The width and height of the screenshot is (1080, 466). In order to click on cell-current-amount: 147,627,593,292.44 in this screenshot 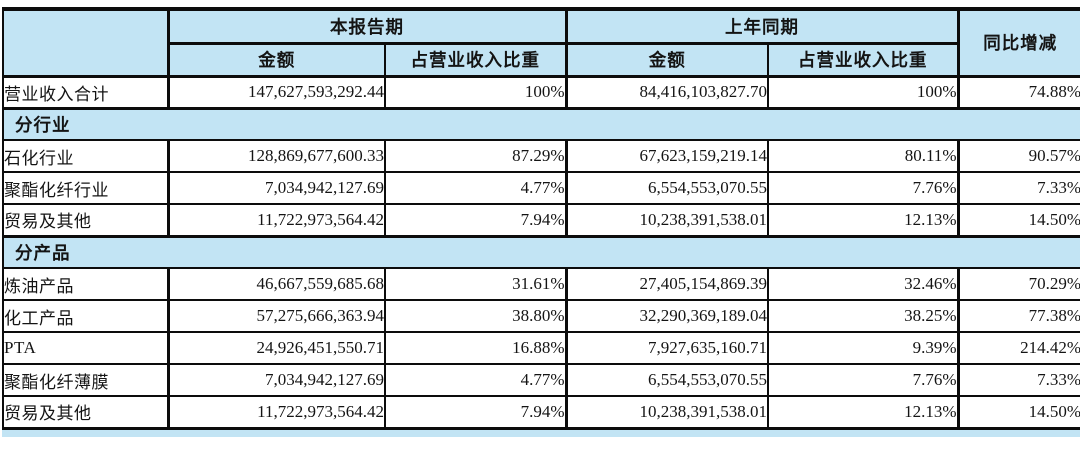, I will do `click(275, 92)`.